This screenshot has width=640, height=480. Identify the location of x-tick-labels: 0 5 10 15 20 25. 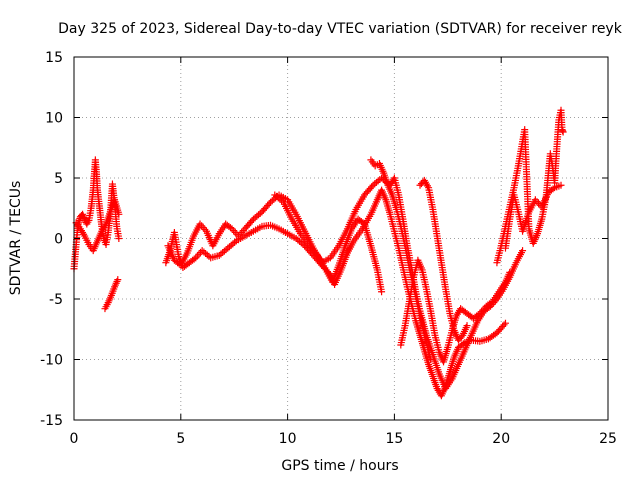
(343, 439).